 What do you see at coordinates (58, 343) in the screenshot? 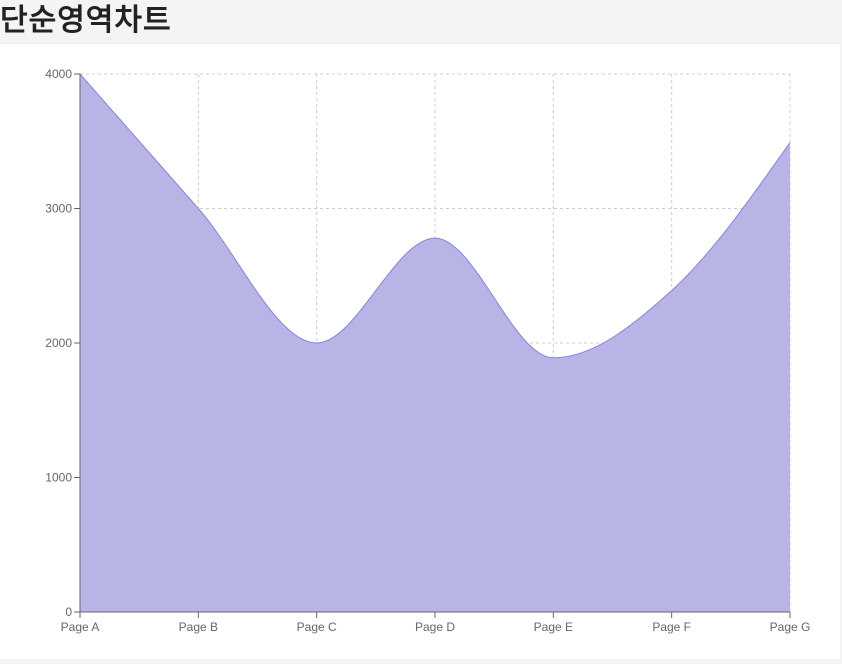
I see `y-tick-label: 2000` at bounding box center [58, 343].